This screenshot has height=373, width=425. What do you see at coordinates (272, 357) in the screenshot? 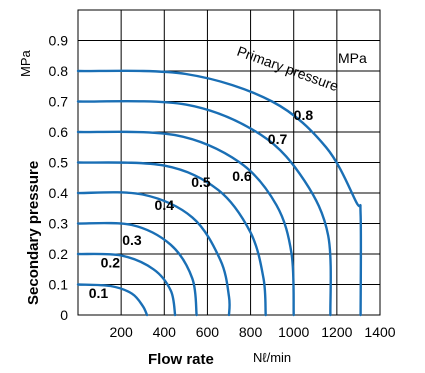
I see `x-axis-unit: Nℓ/min` at bounding box center [272, 357].